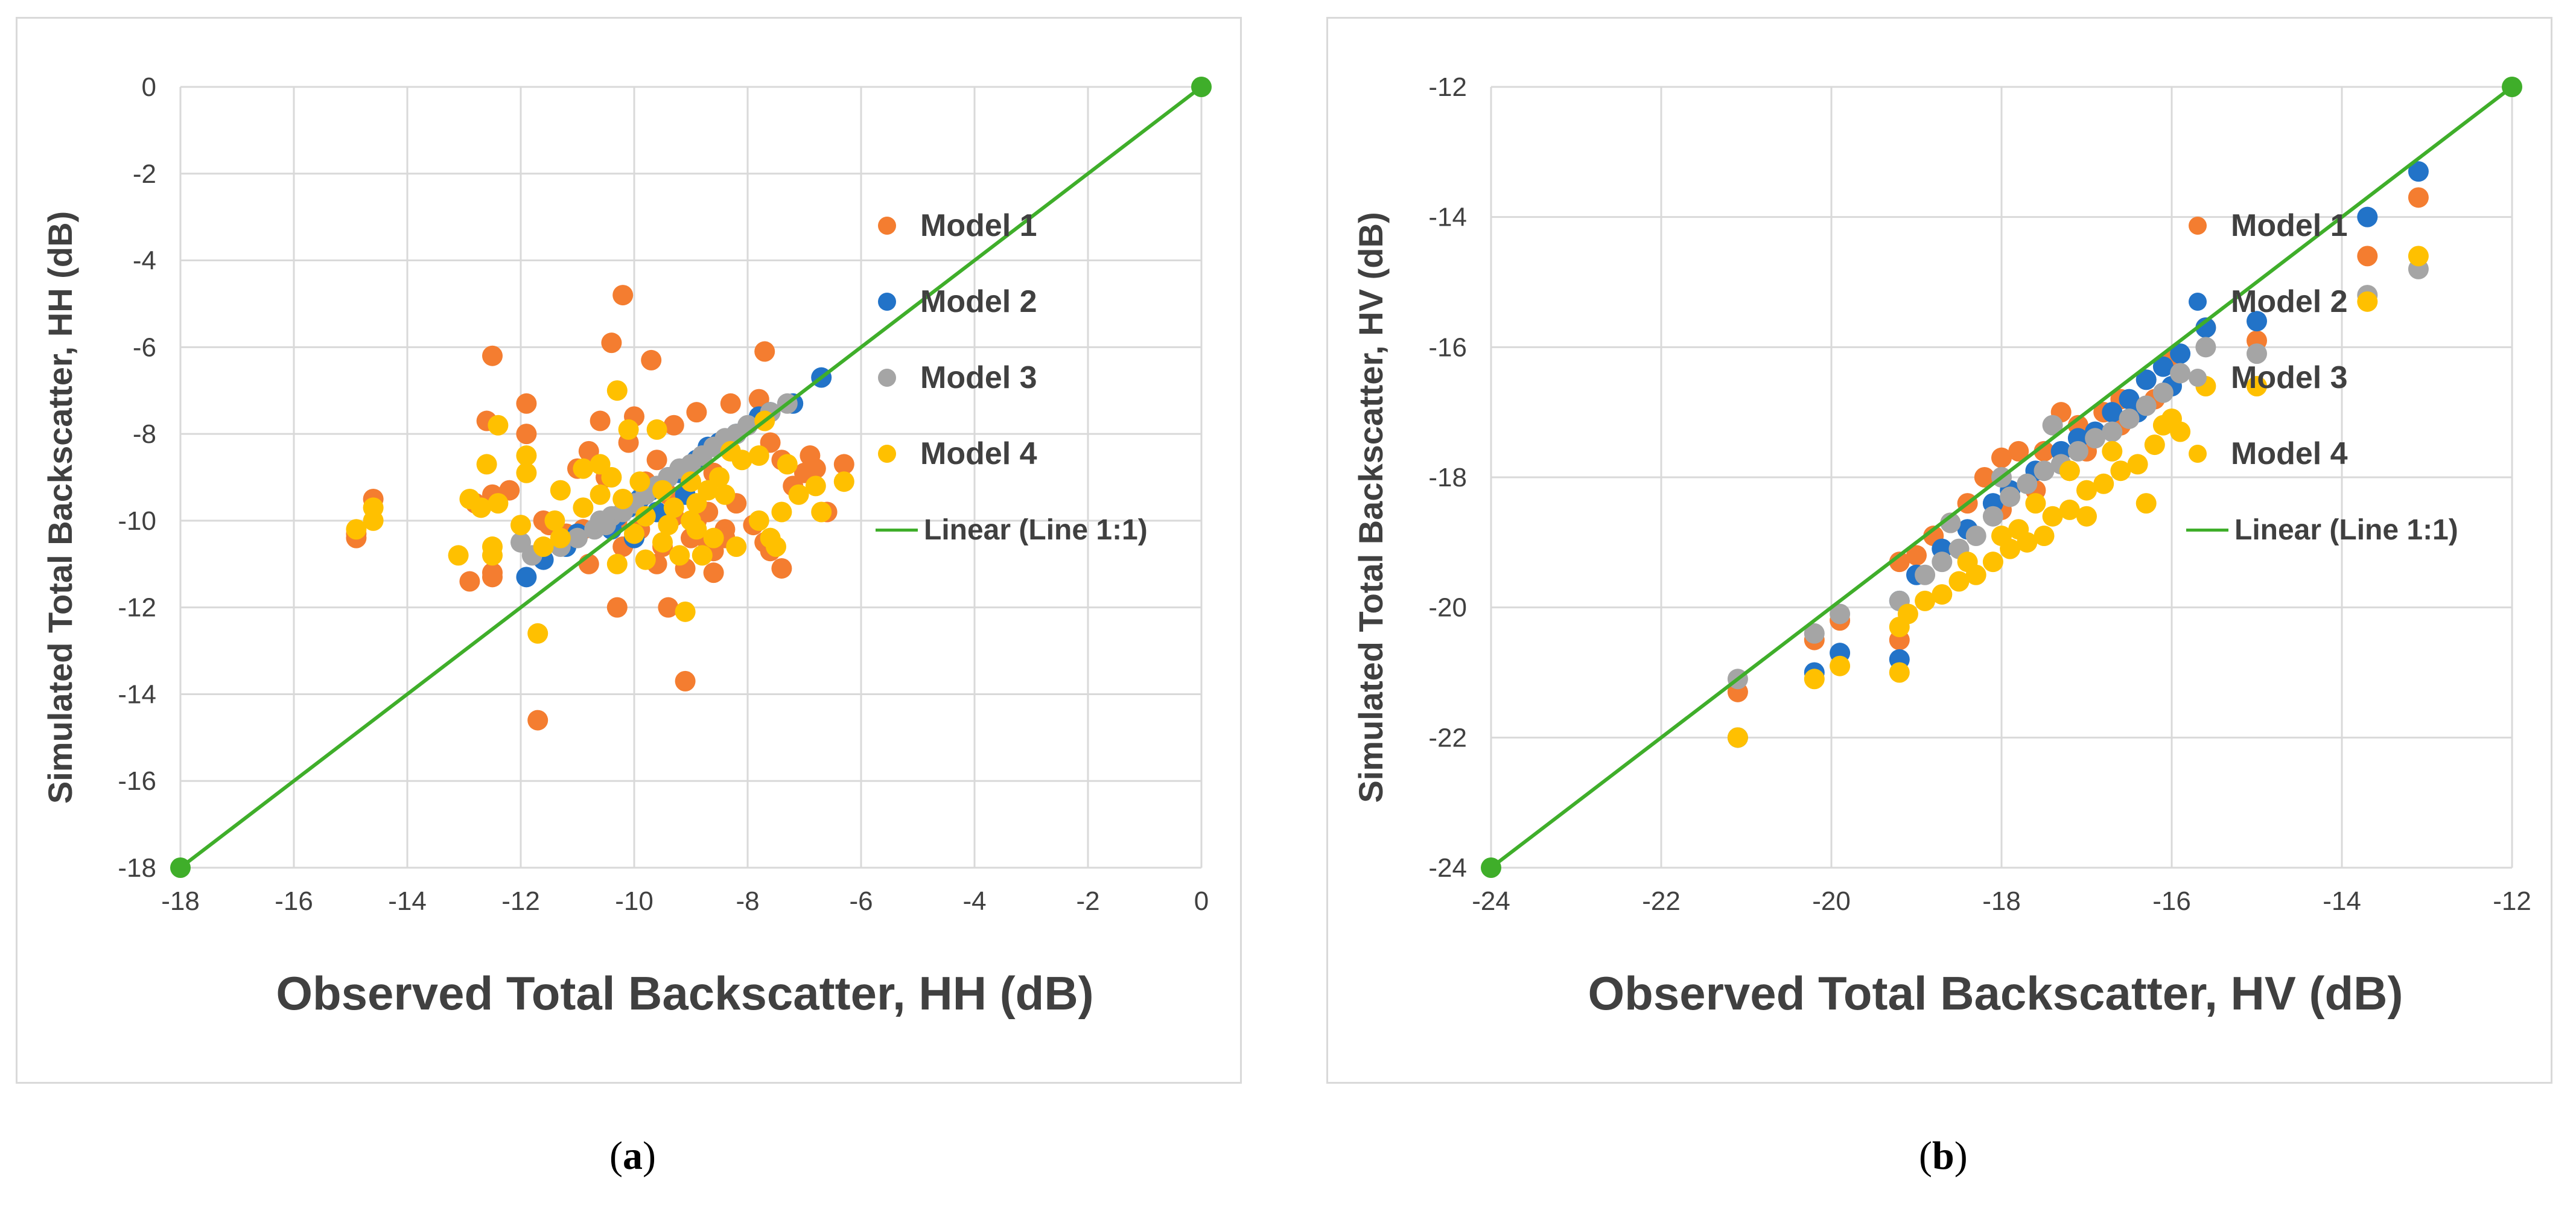 The image size is (2576, 1205). I want to click on caption-a: (a), so click(632, 1156).